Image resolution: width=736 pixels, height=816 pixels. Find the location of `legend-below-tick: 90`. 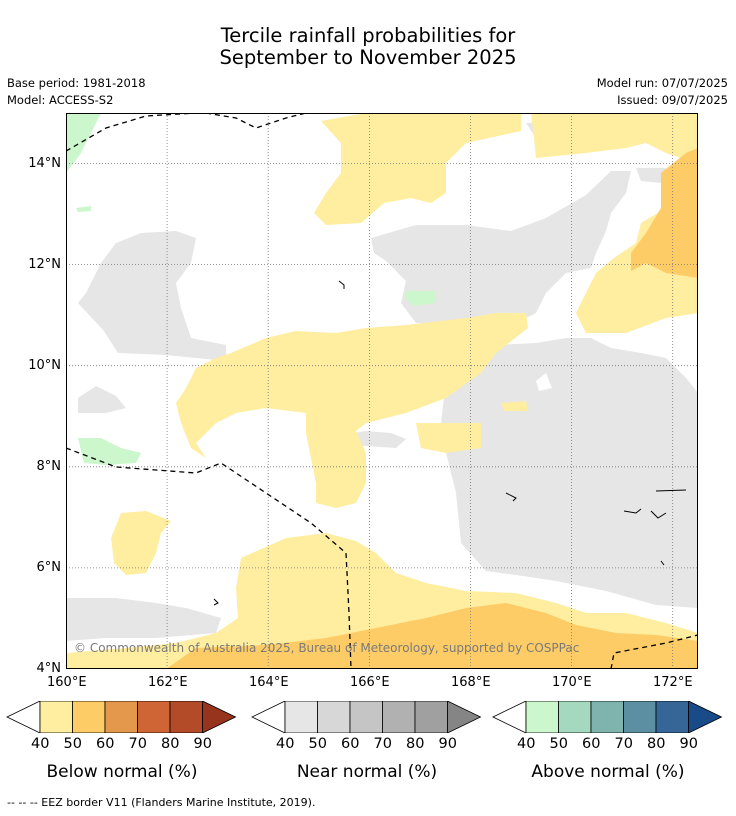

legend-below-tick: 90 is located at coordinates (202, 744).